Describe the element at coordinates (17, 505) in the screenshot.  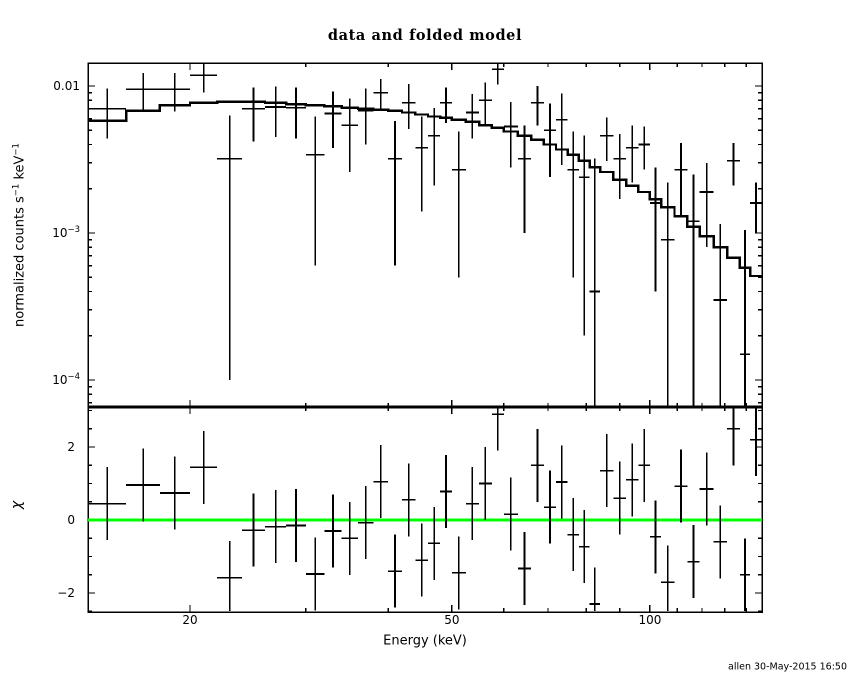
I see `chi-axis-label: χ` at that location.